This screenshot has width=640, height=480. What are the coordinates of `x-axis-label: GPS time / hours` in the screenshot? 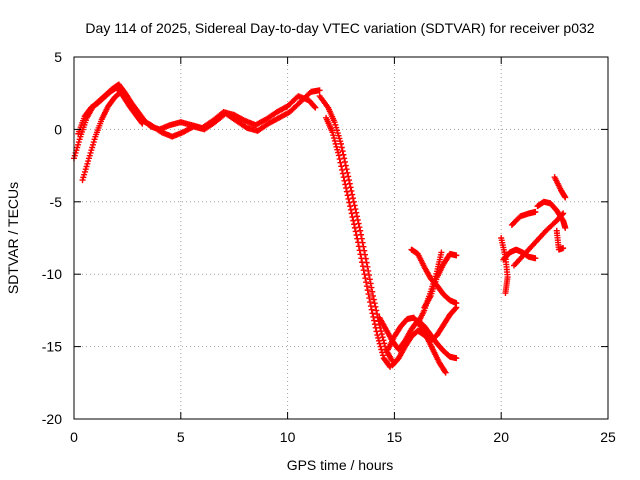 It's located at (340, 465).